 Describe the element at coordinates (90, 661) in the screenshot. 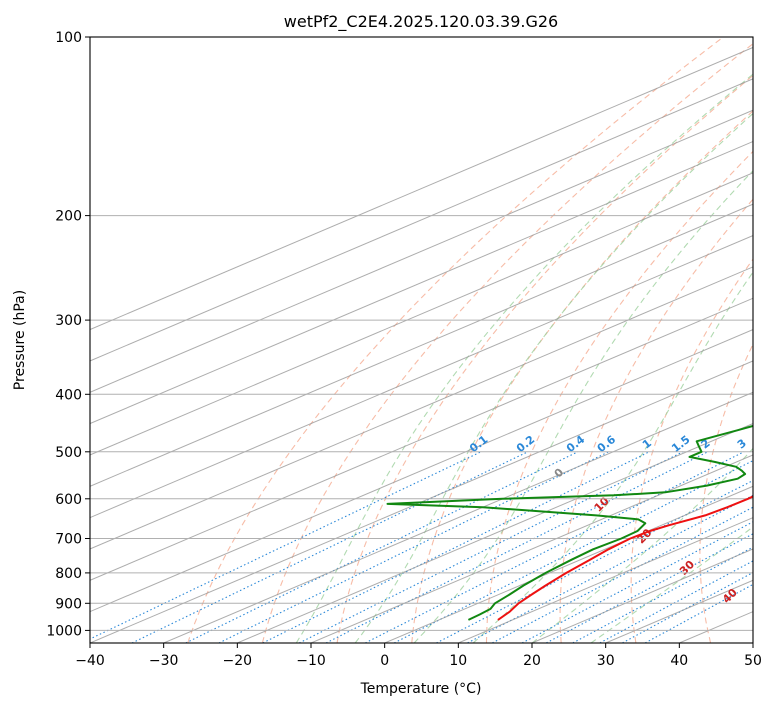

I see `x-tick-label: −40` at that location.